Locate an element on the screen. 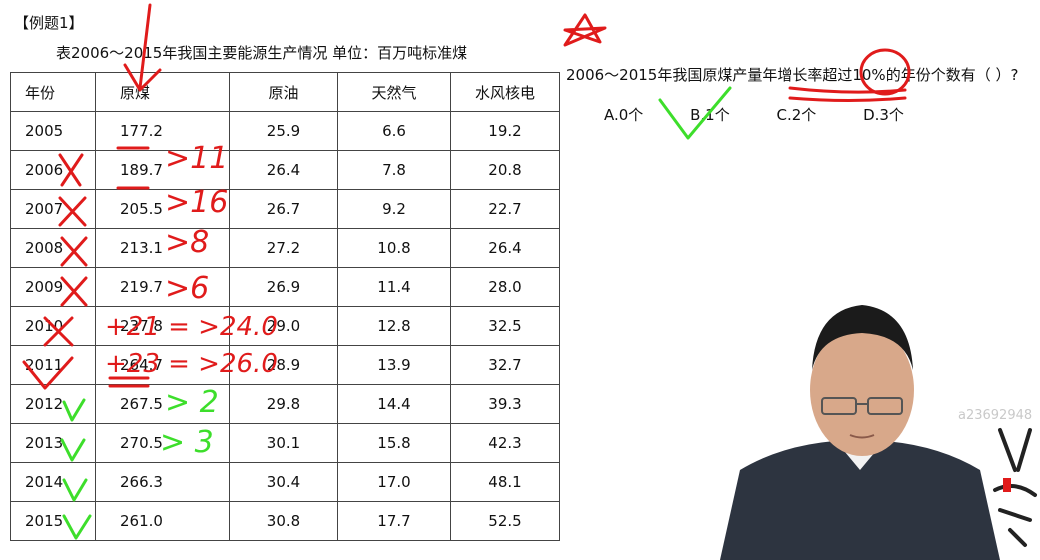  logo-seal is located at coordinates (1015, 487).